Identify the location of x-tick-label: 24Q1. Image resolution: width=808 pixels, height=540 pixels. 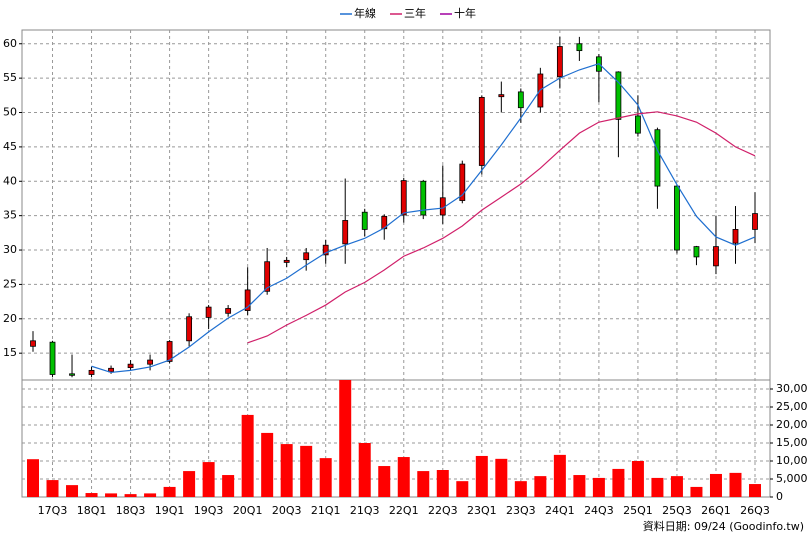
(560, 510).